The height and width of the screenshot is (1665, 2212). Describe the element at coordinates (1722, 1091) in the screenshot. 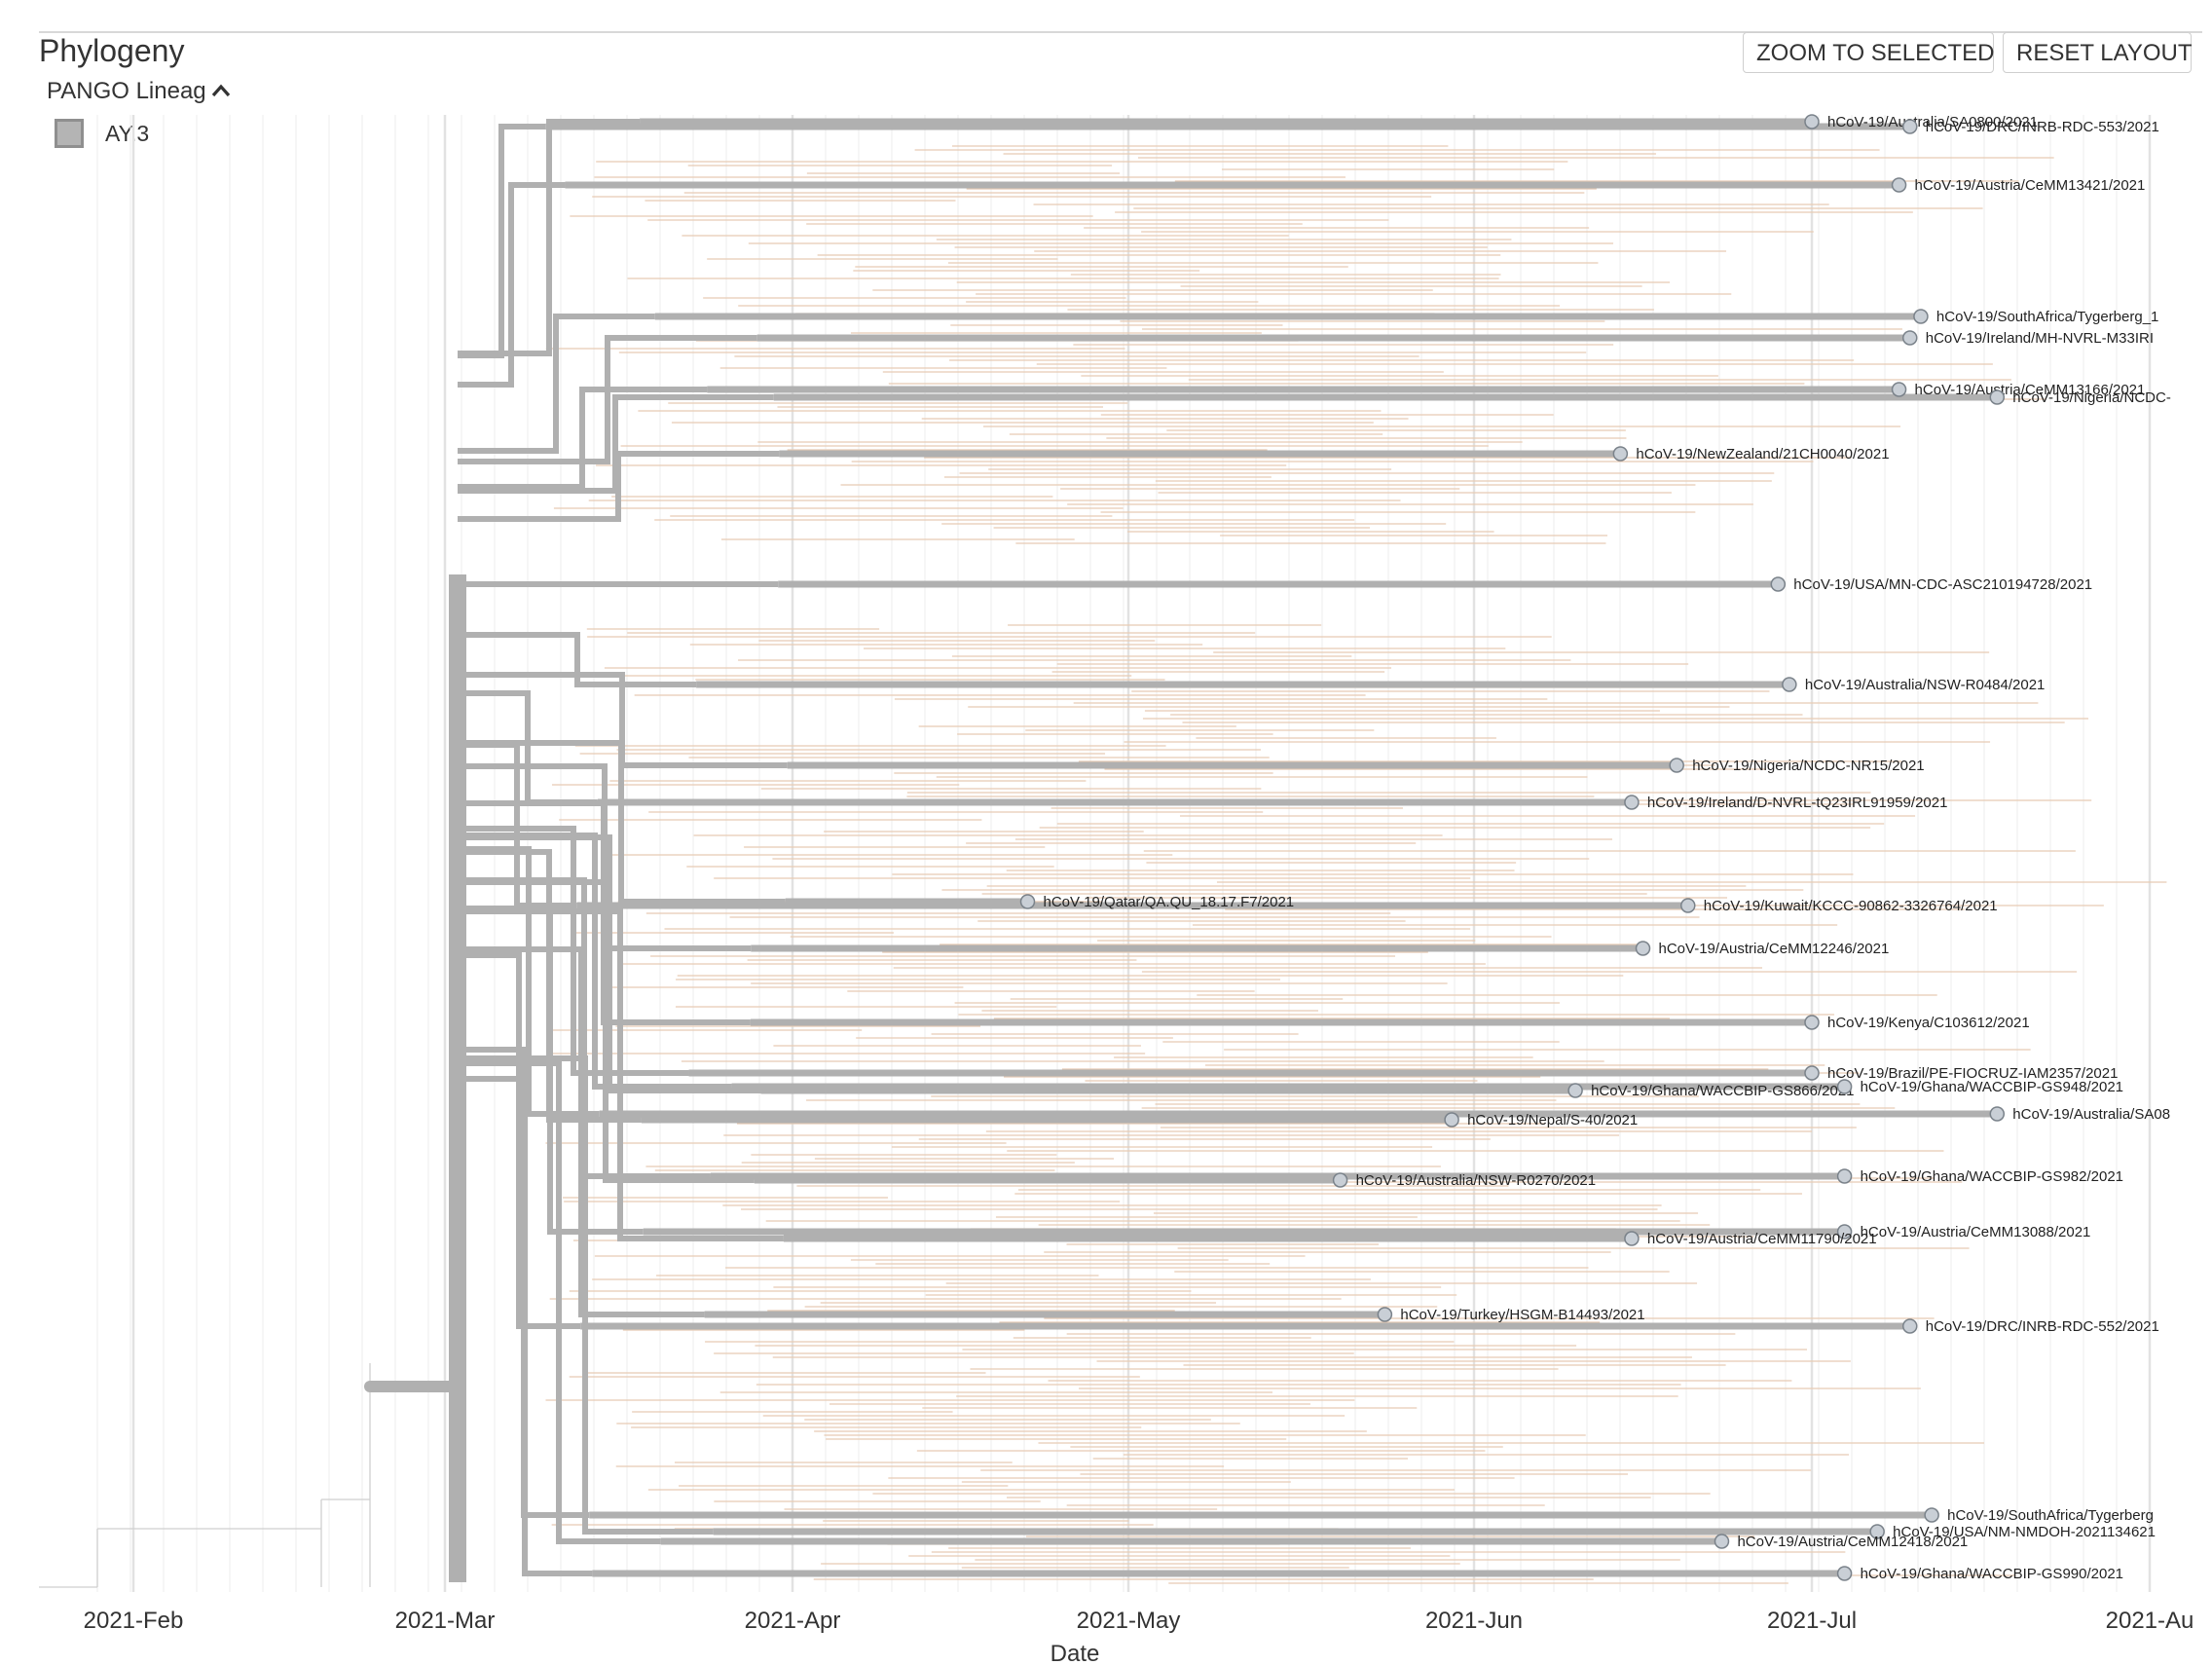

I see `tip-label: hCoV-19/Ghana/WACCBIP-GS866/2021` at that location.